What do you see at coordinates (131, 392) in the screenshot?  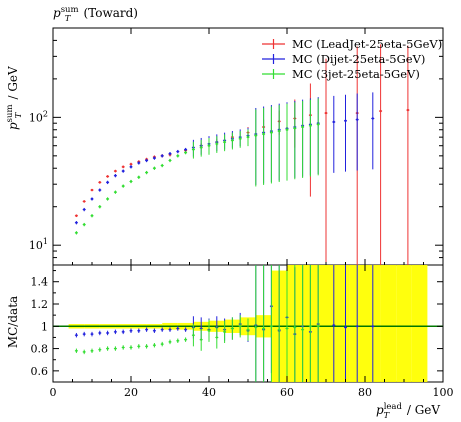 I see `x-tick-label: 20` at bounding box center [131, 392].